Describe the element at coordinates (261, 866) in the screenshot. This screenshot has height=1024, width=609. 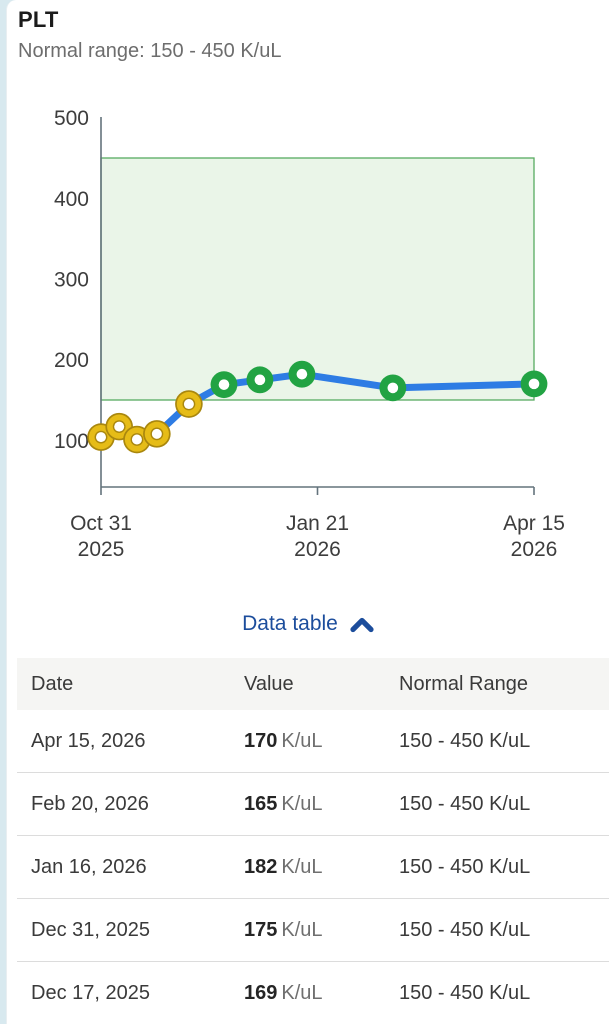
I see `value-number: 182` at that location.